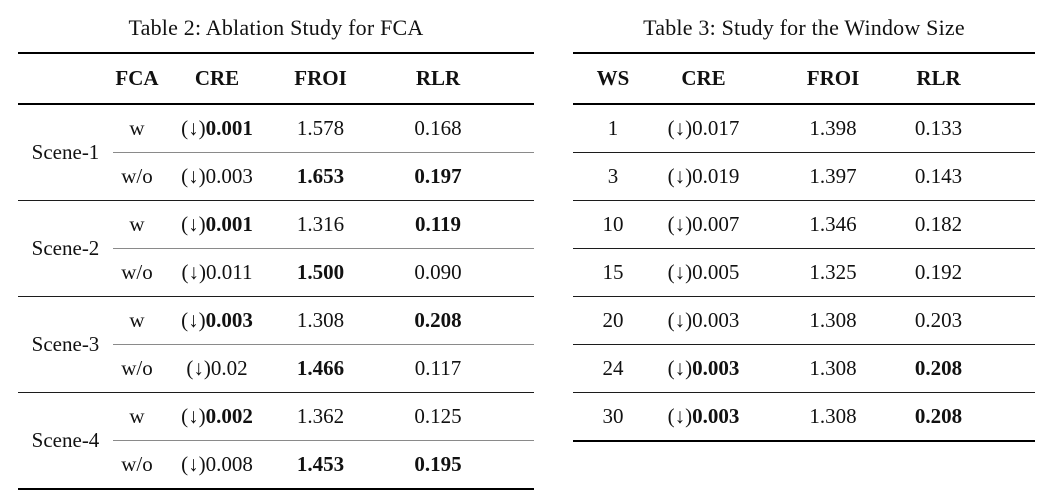 The height and width of the screenshot is (502, 1062). What do you see at coordinates (320, 416) in the screenshot?
I see `froi-cell: 1.362` at bounding box center [320, 416].